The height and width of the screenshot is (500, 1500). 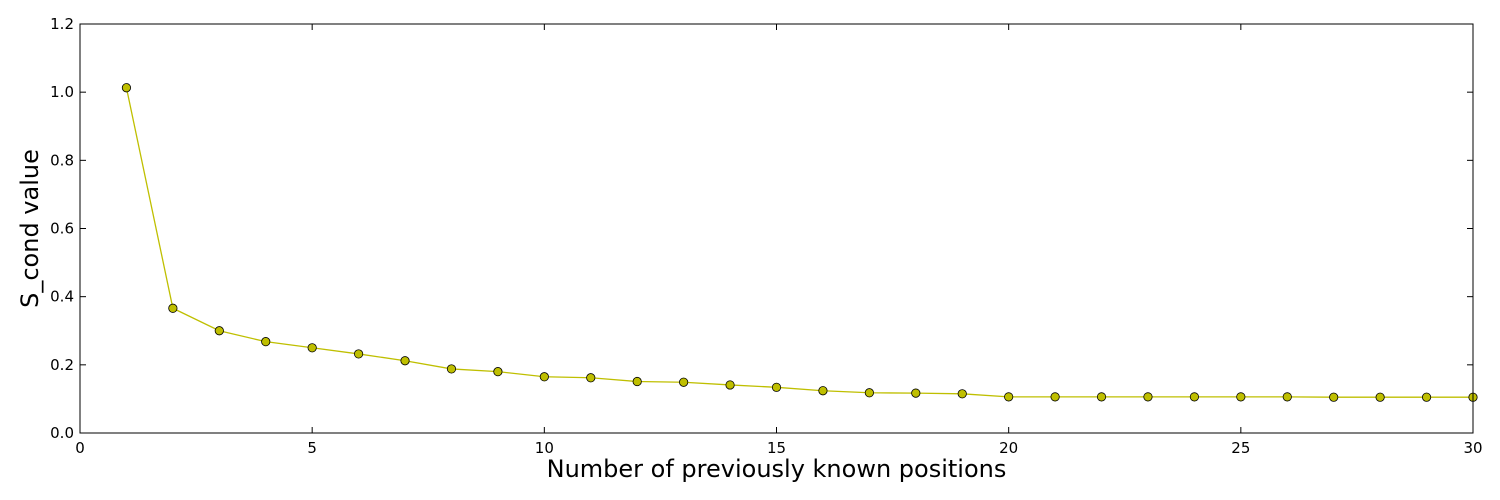 What do you see at coordinates (777, 469) in the screenshot?
I see `x-axis-label: Number of previously known positions` at bounding box center [777, 469].